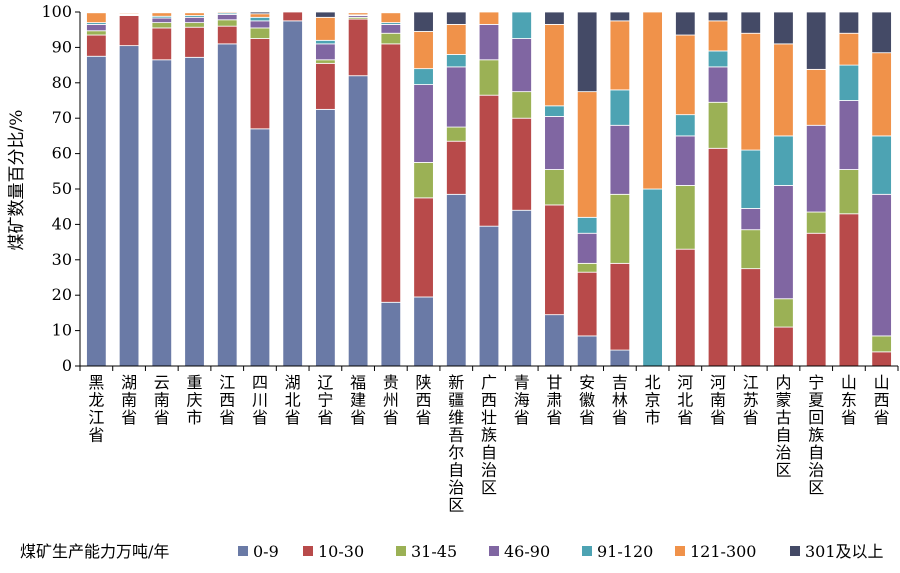 The height and width of the screenshot is (573, 900). What do you see at coordinates (587, 400) in the screenshot?
I see `category-label: 安徽省` at bounding box center [587, 400].